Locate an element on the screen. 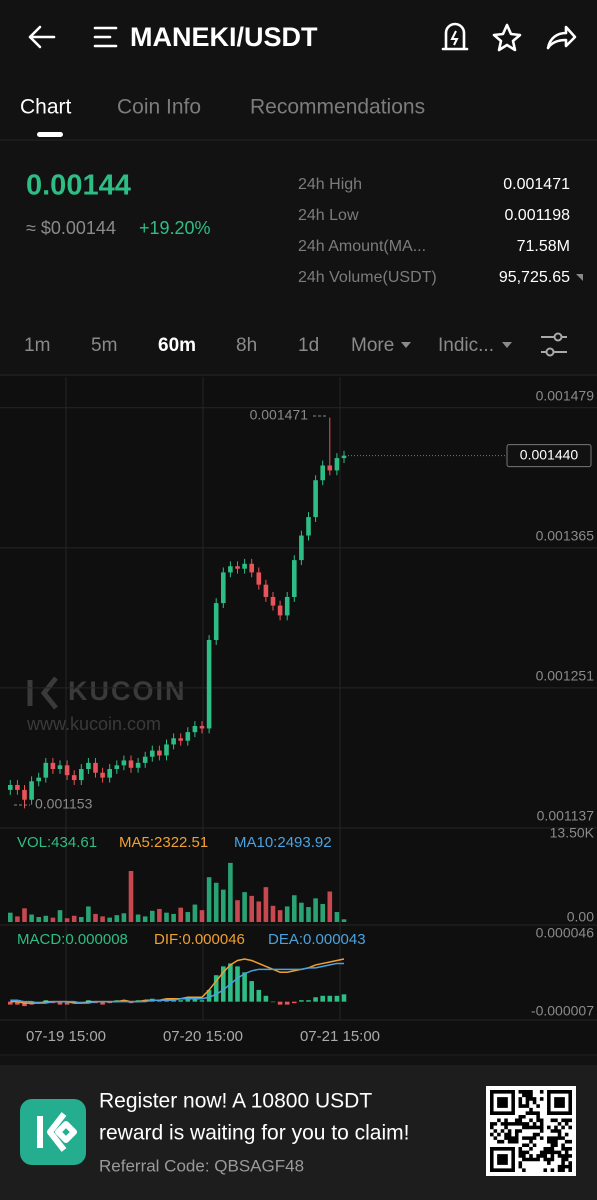  banner-text: Register now! A 10800 USDT is located at coordinates (235, 1101).